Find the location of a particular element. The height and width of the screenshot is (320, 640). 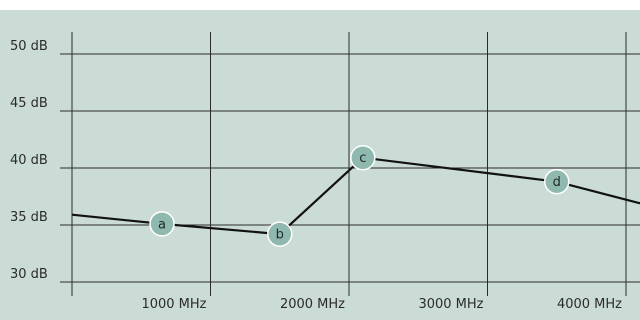

marker-label: d is located at coordinates (557, 182).